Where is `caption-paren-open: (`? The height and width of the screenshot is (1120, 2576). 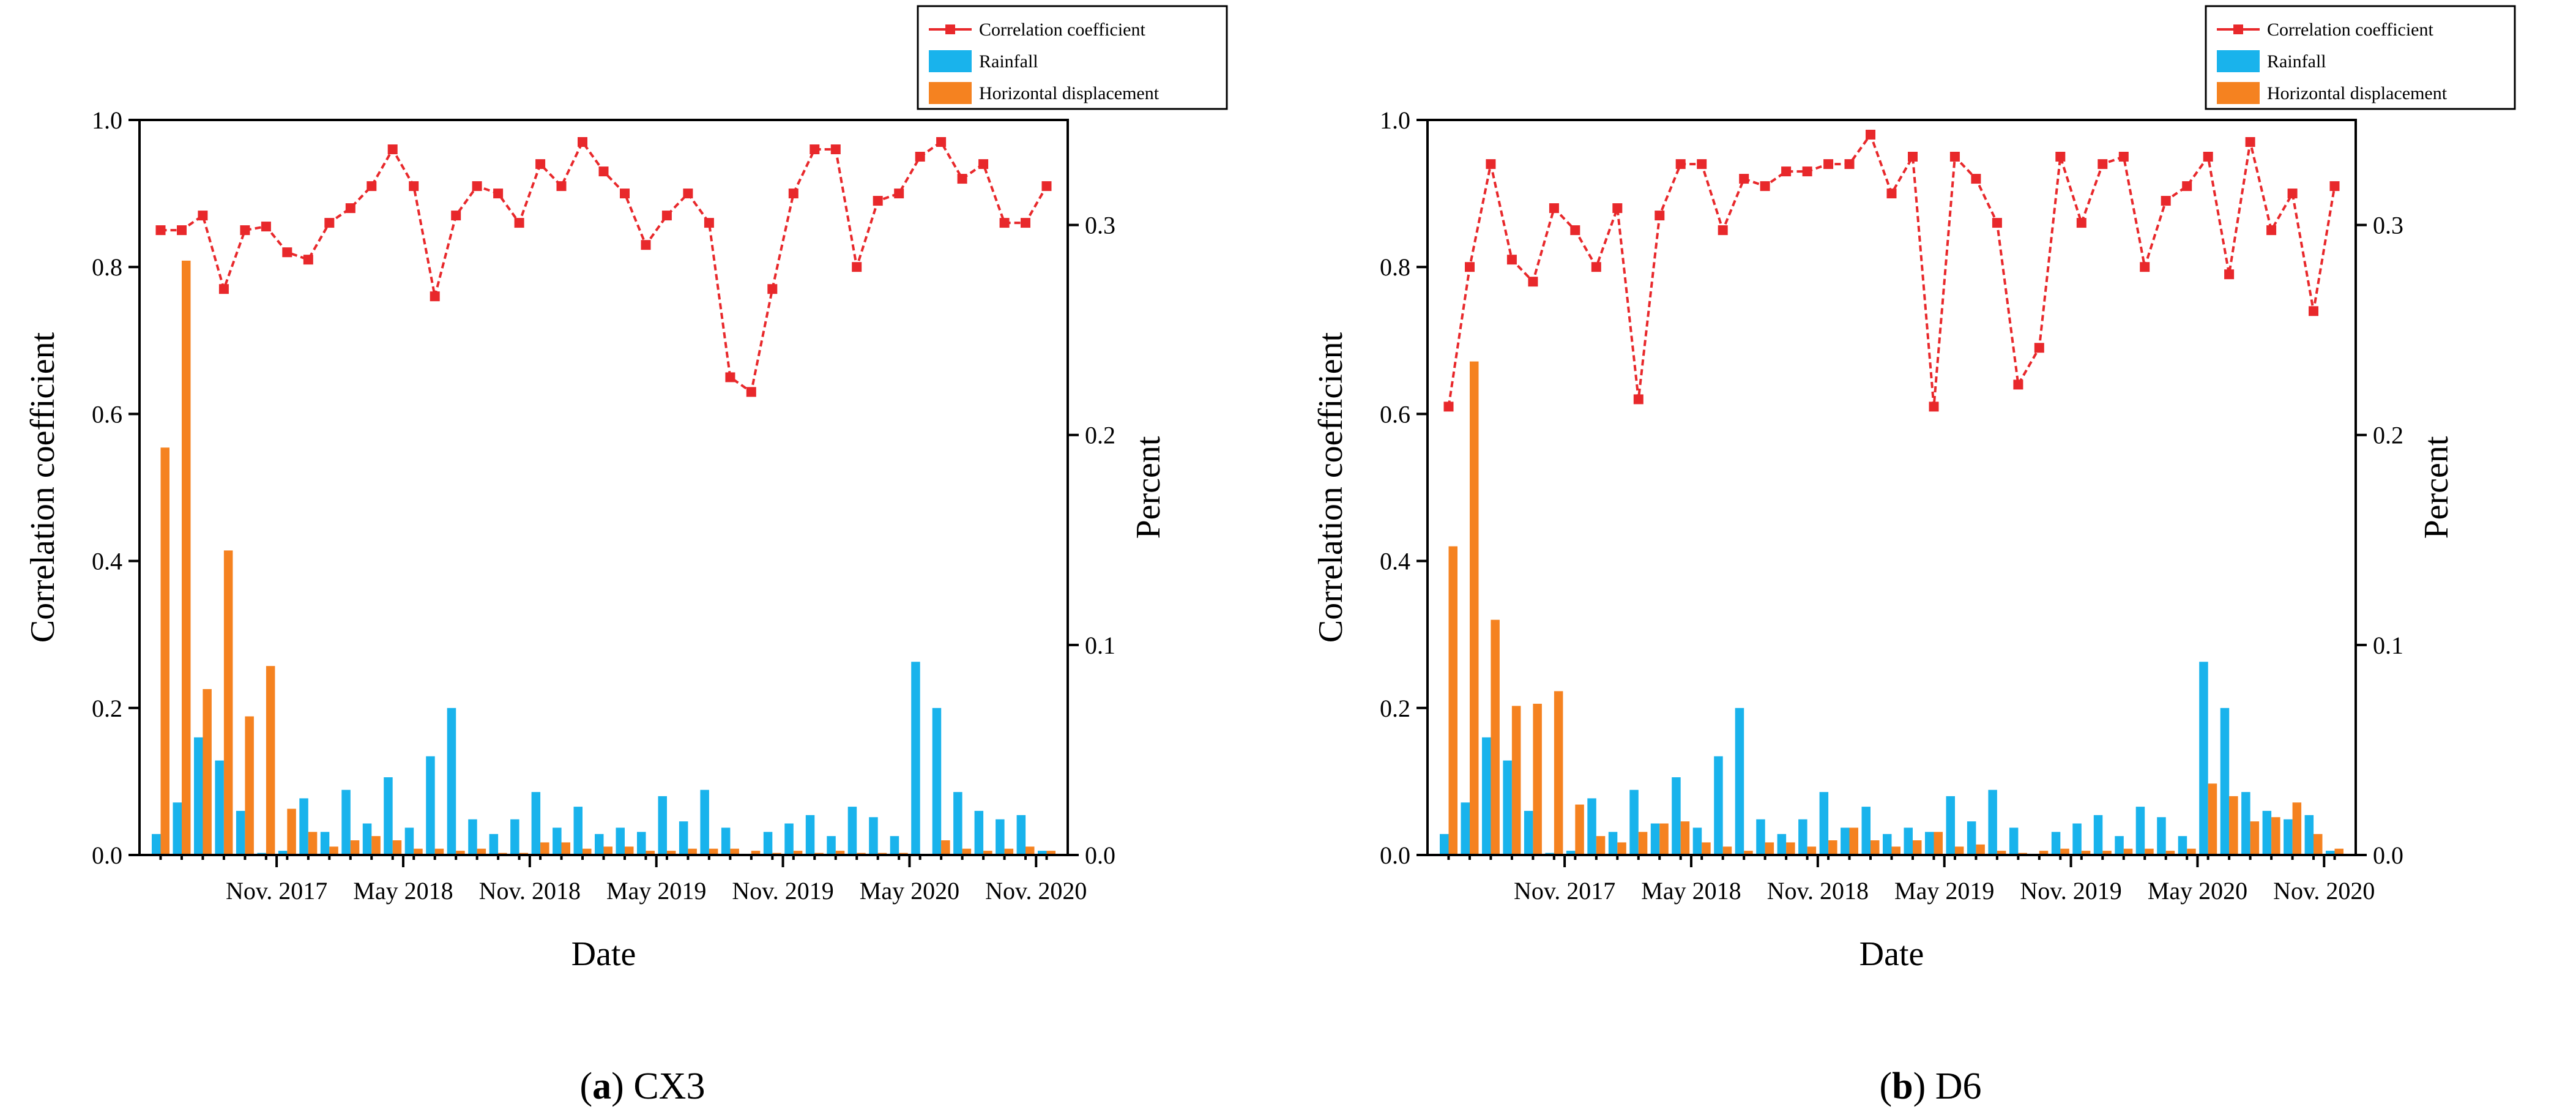
caption-paren-open: ( is located at coordinates (586, 1086).